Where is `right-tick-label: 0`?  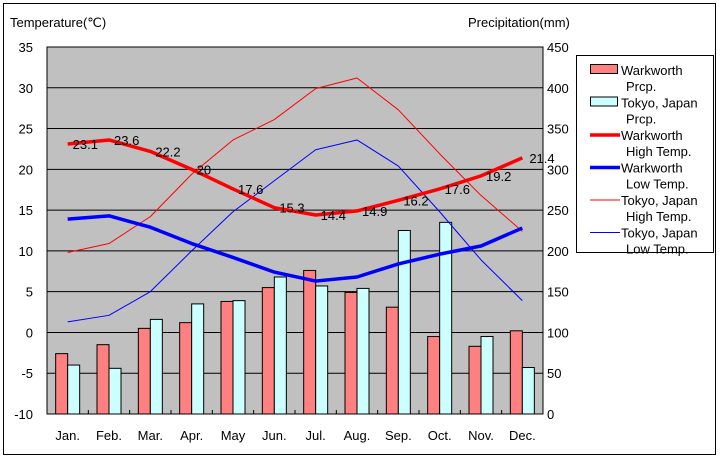
right-tick-label: 0 is located at coordinates (550, 414).